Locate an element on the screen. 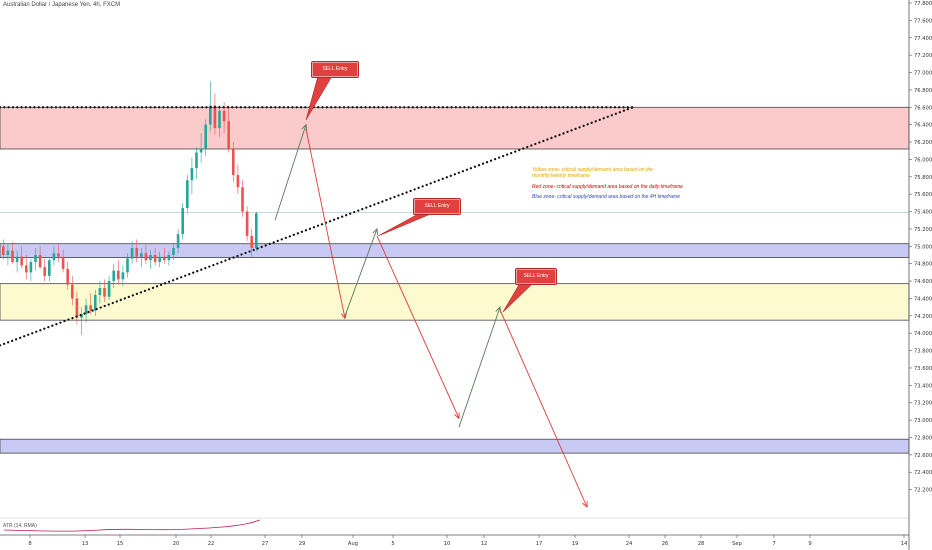 The image size is (932, 550). y-tick-label: 74.800 is located at coordinates (923, 265).